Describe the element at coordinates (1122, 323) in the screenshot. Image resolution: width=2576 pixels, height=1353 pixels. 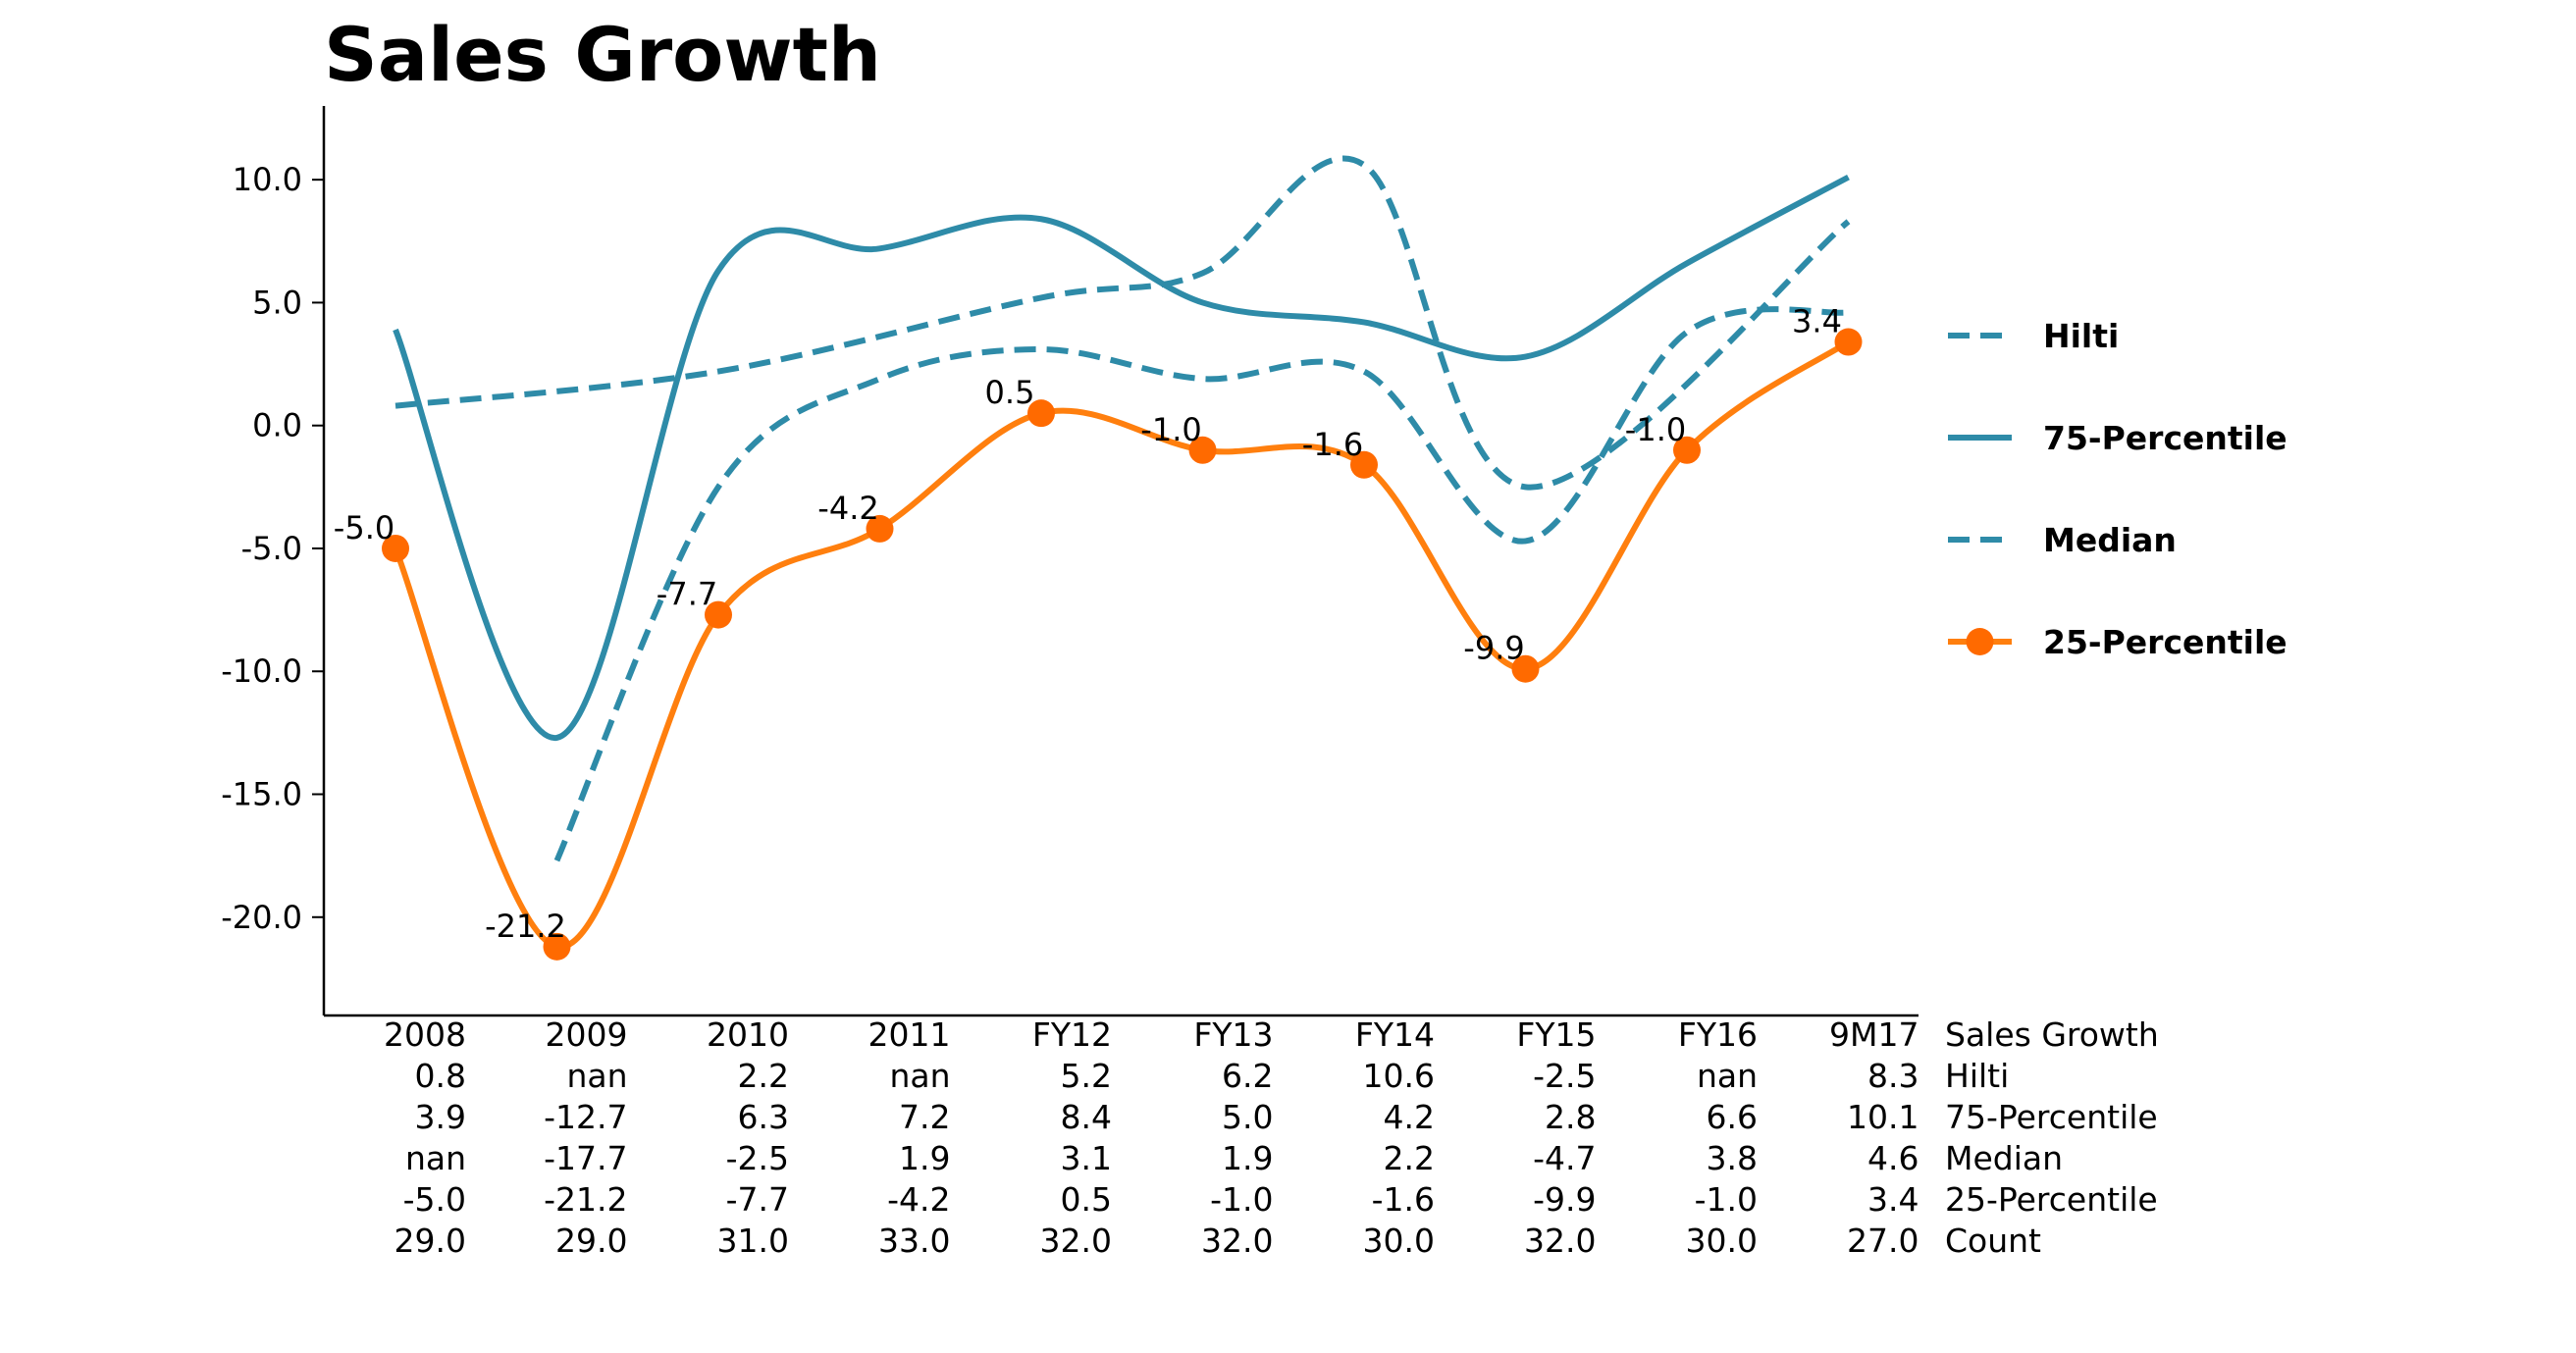
I see `series-line-hilti` at that location.